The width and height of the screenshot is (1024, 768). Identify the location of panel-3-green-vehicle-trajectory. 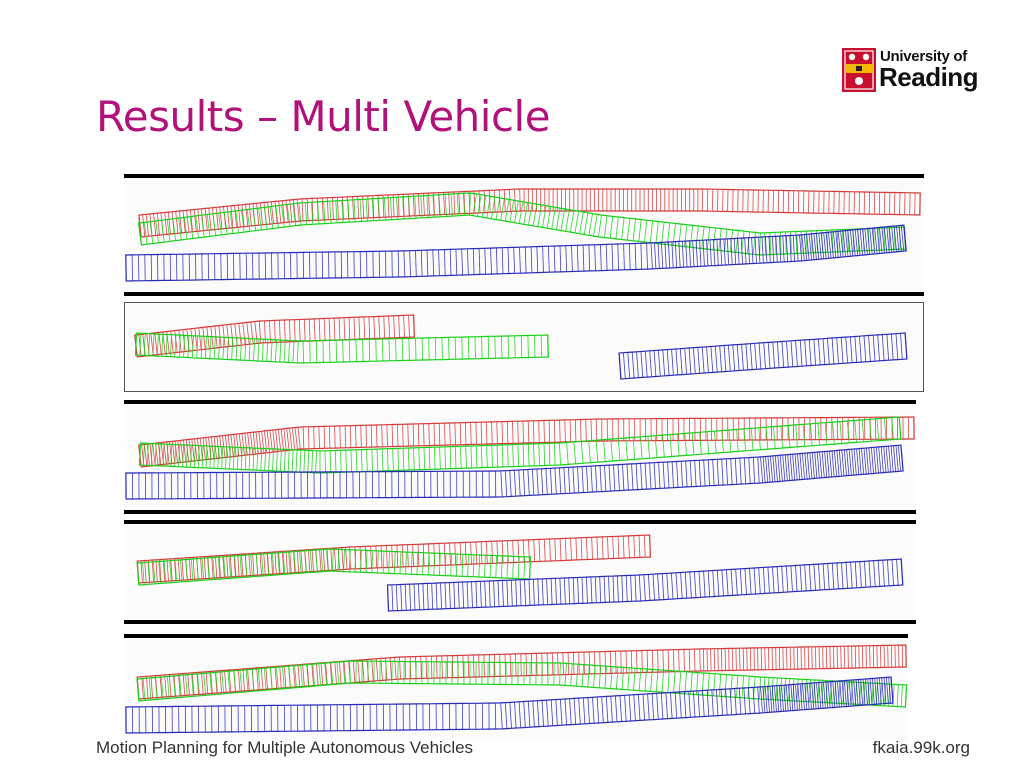
(520, 445).